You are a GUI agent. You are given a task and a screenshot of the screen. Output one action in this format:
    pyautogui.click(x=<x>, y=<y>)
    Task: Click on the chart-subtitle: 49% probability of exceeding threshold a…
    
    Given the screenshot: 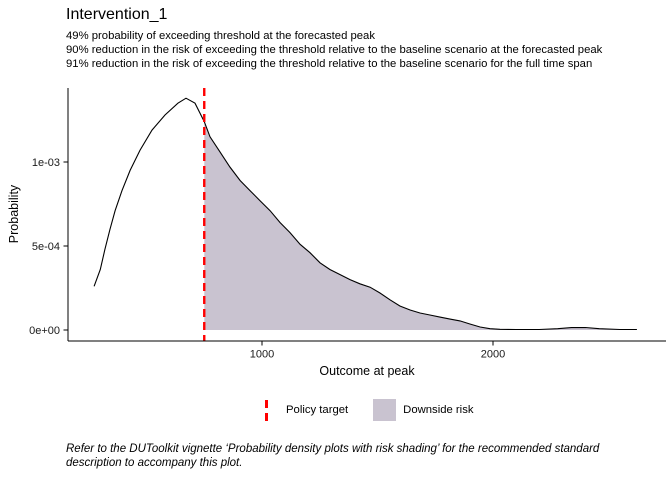 What is the action you would take?
    pyautogui.click(x=334, y=50)
    